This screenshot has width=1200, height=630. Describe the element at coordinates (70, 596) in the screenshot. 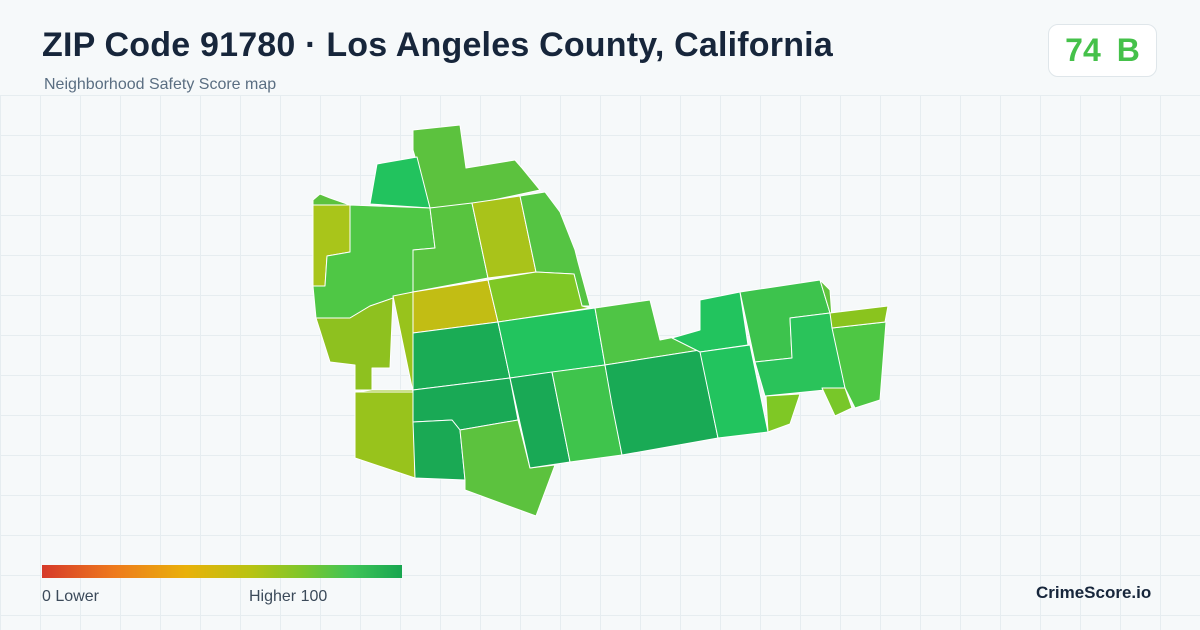

I see `legend-low-label: 0 Lower` at that location.